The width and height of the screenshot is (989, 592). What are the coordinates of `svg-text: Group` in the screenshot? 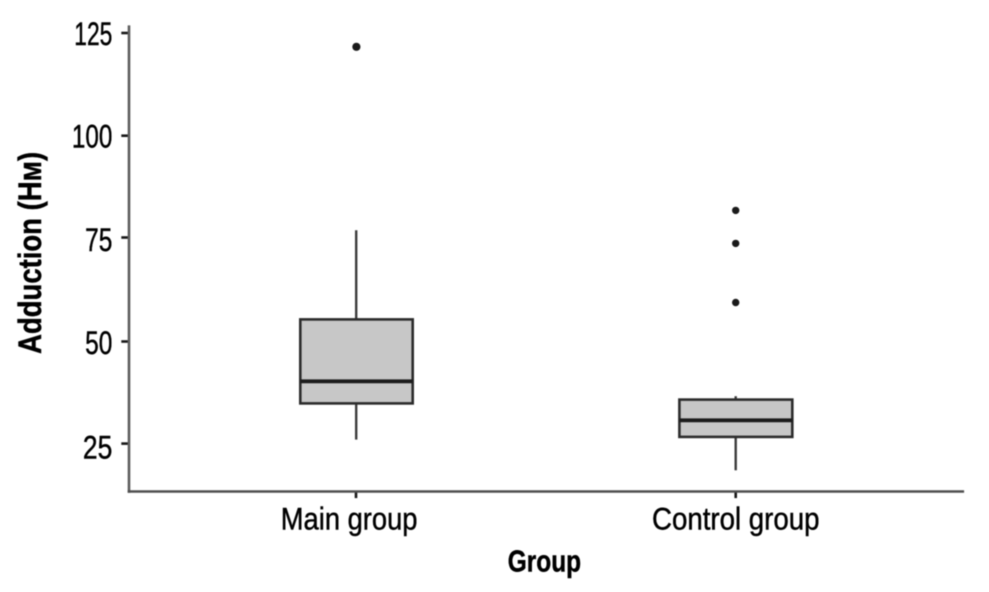 It's located at (544, 561).